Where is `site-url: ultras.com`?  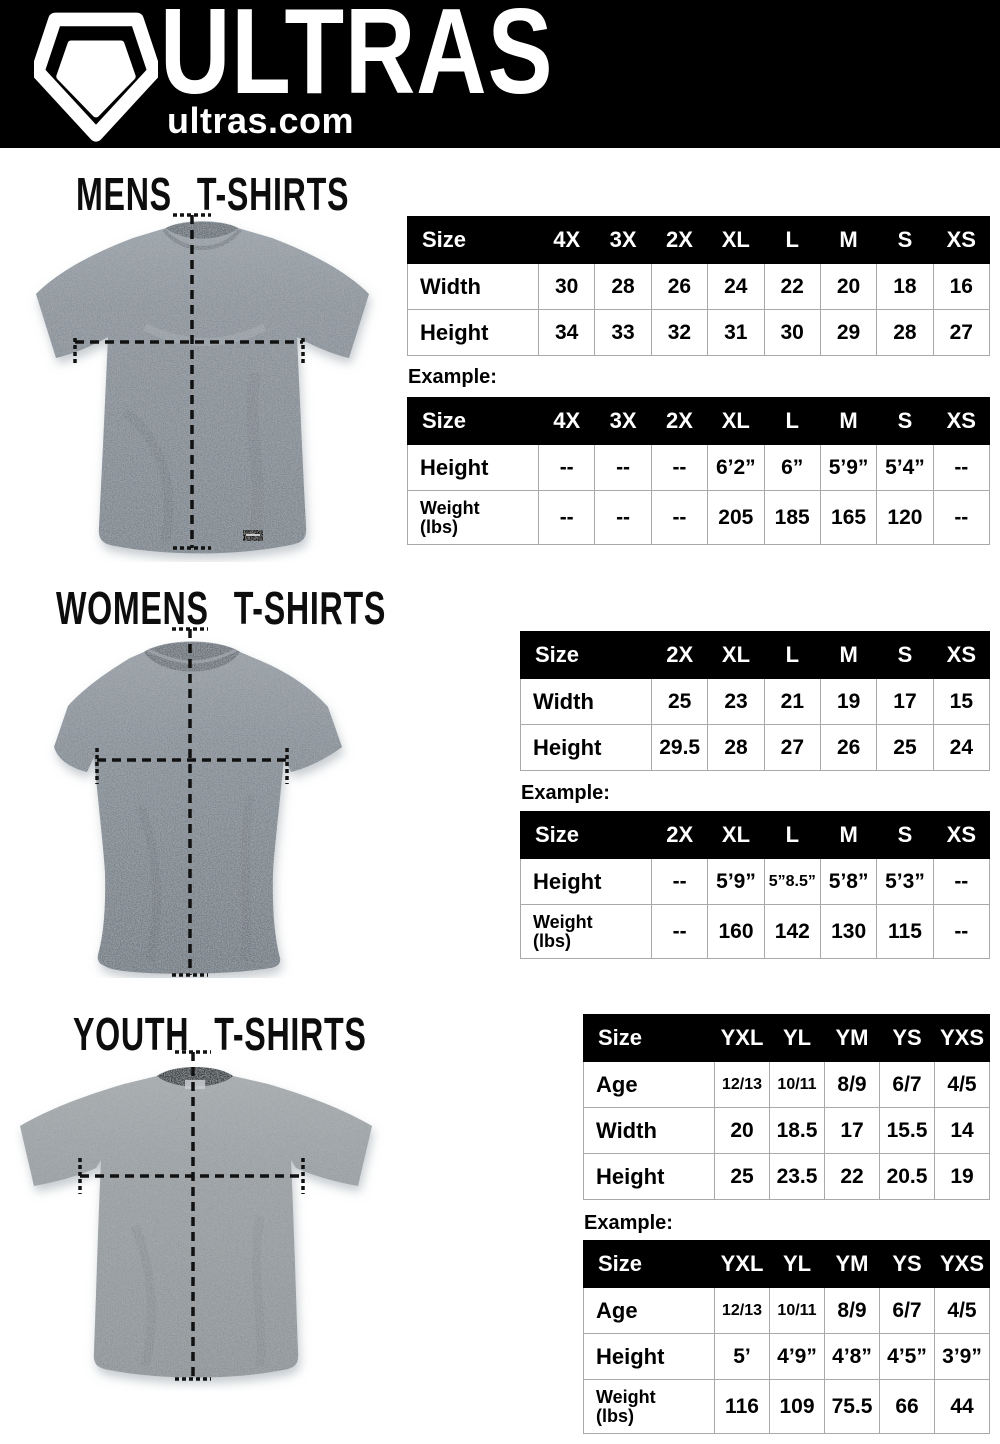 site-url: ultras.com is located at coordinates (261, 120).